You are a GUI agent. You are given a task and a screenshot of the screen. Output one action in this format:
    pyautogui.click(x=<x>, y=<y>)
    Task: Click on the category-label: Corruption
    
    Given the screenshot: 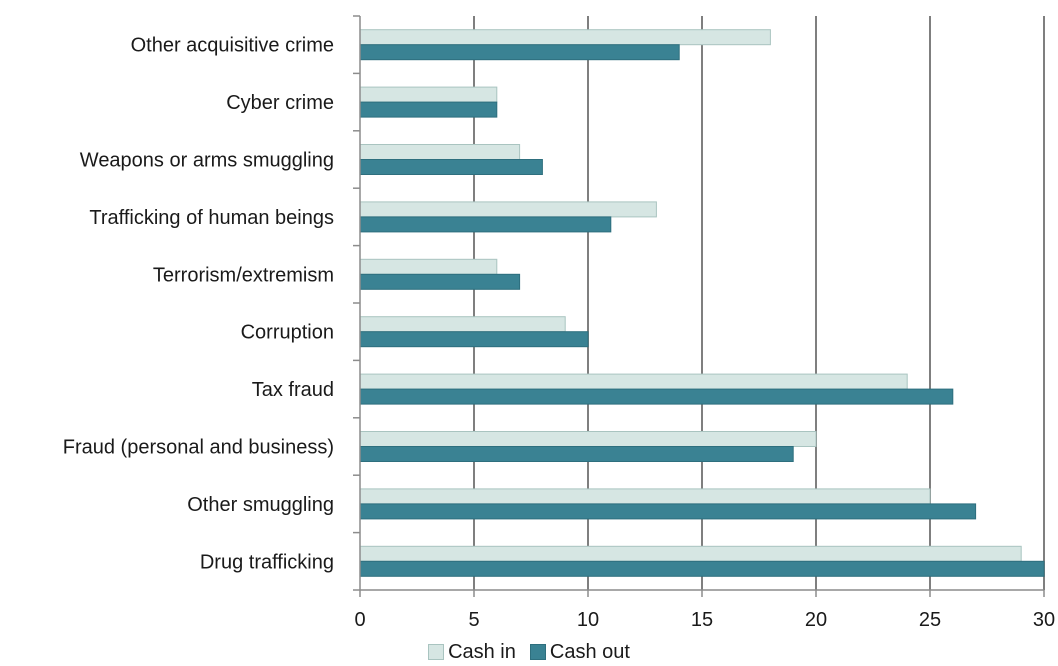 What is the action you would take?
    pyautogui.click(x=287, y=333)
    